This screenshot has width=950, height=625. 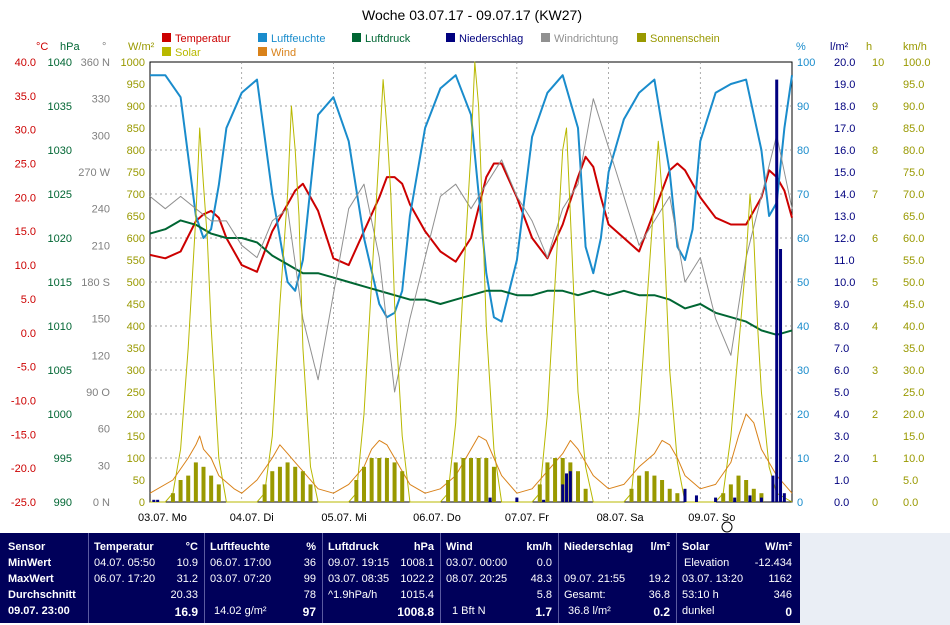 I want to click on temp-current-value: 16.9, so click(x=186, y=612).